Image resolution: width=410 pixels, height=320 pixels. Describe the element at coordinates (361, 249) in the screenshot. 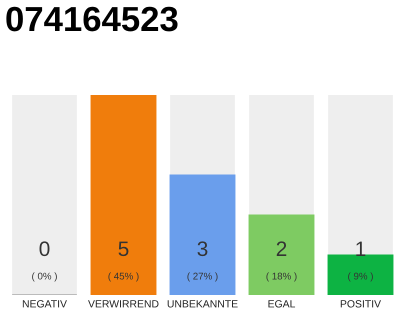

I see `data-label: 1` at that location.